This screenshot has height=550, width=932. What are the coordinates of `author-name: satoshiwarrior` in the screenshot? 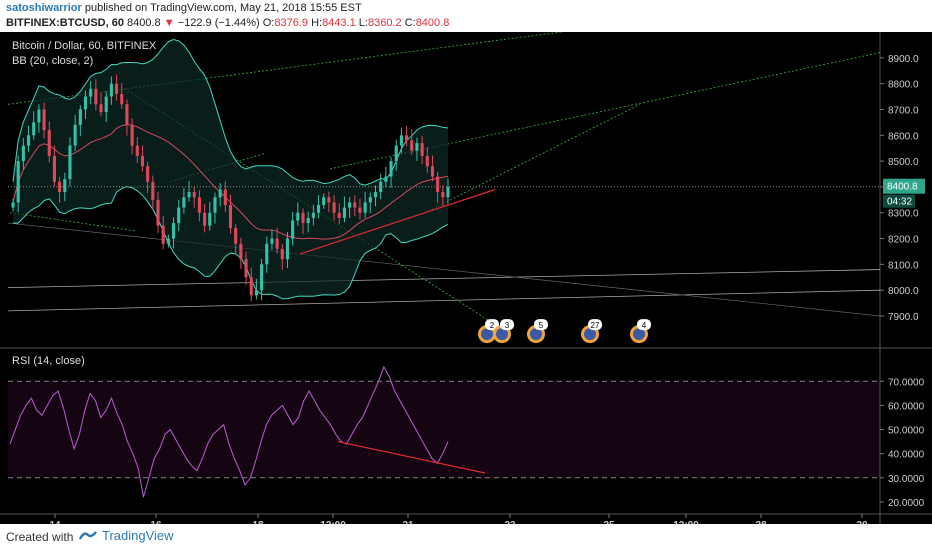 It's located at (44, 8).